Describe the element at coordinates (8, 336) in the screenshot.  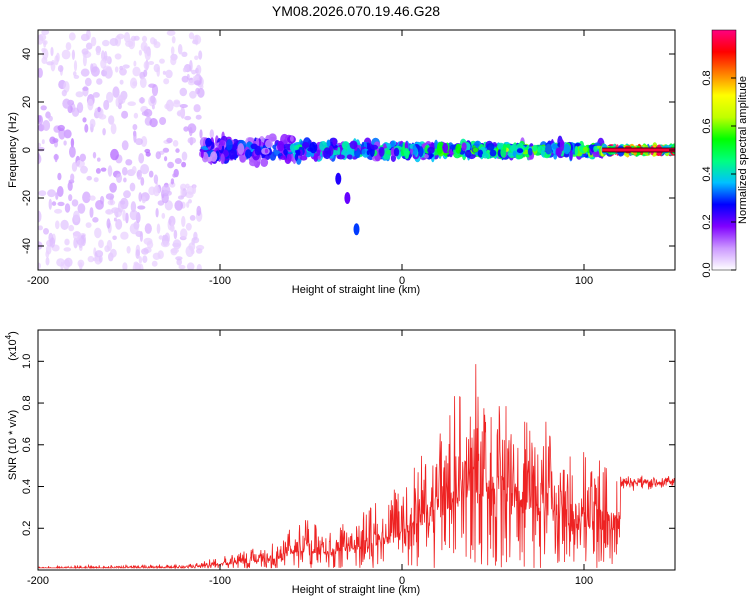
I see `snr-multiplier-exponent: 4` at that location.